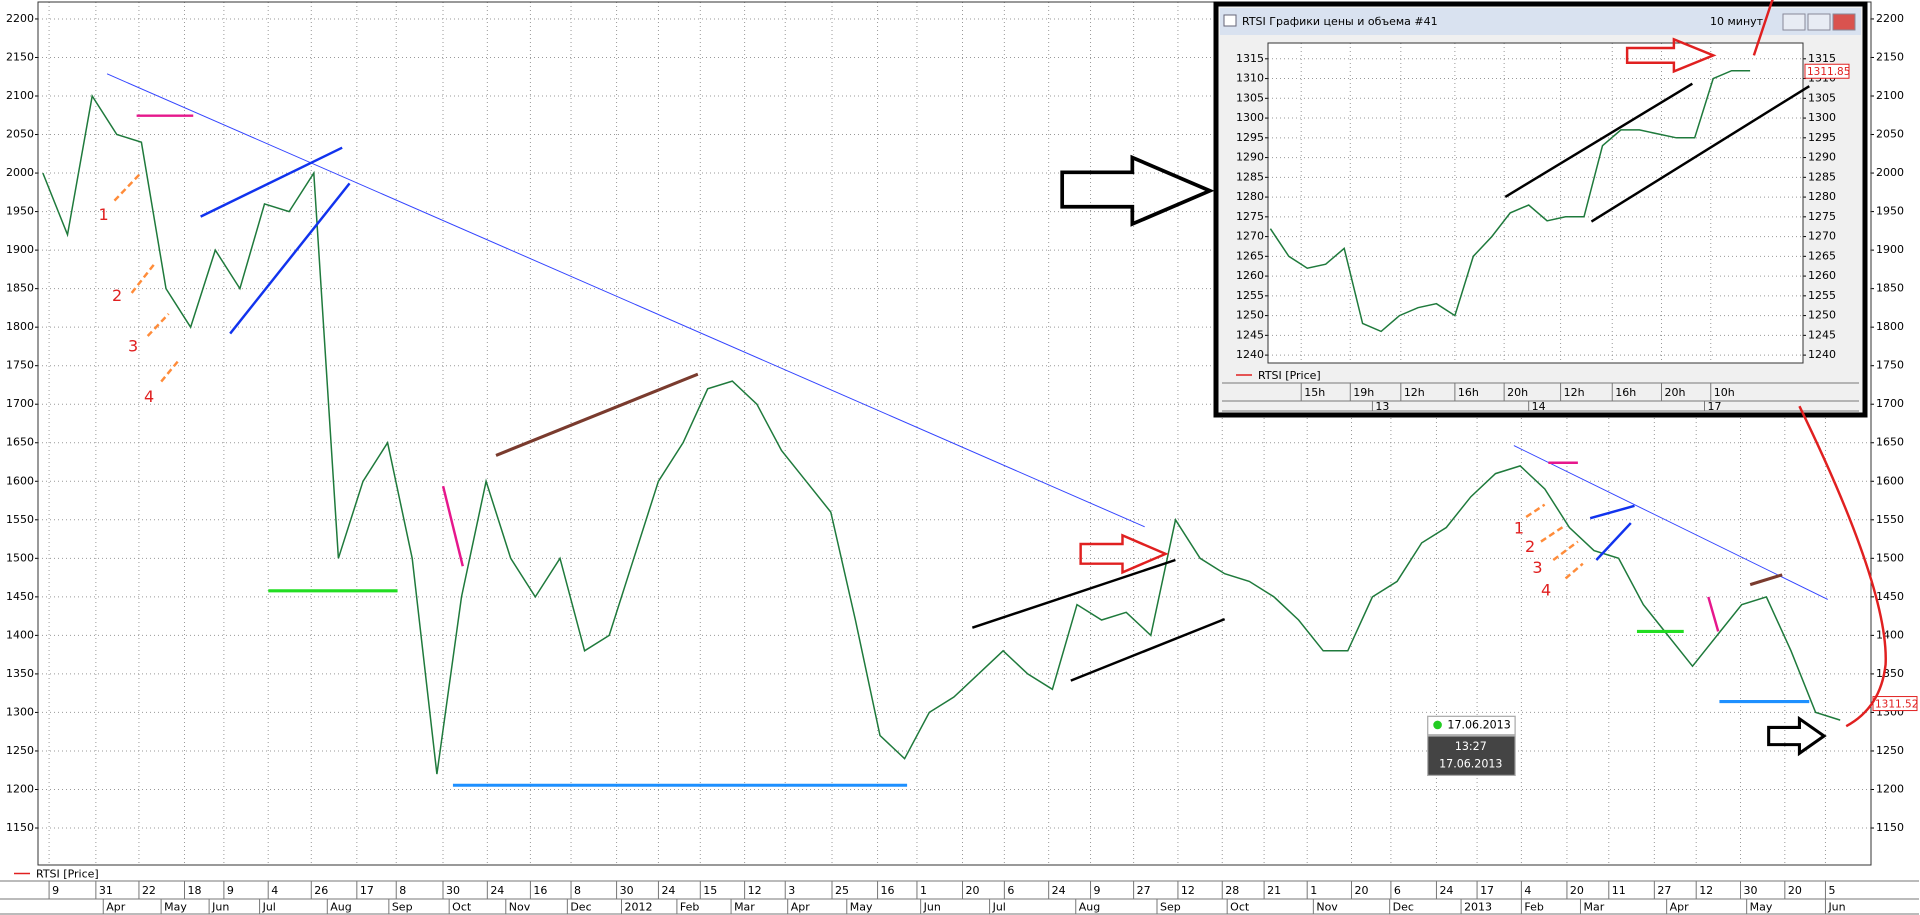 This screenshot has width=1920, height=915. Describe the element at coordinates (520, 907) in the screenshot. I see `x-period-label: Nov` at that location.